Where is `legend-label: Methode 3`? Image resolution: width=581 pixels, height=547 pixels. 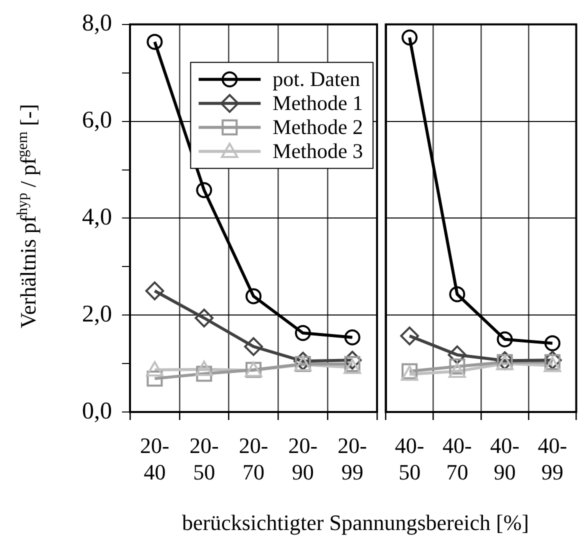 legend-label: Methode 3 is located at coordinates (318, 150).